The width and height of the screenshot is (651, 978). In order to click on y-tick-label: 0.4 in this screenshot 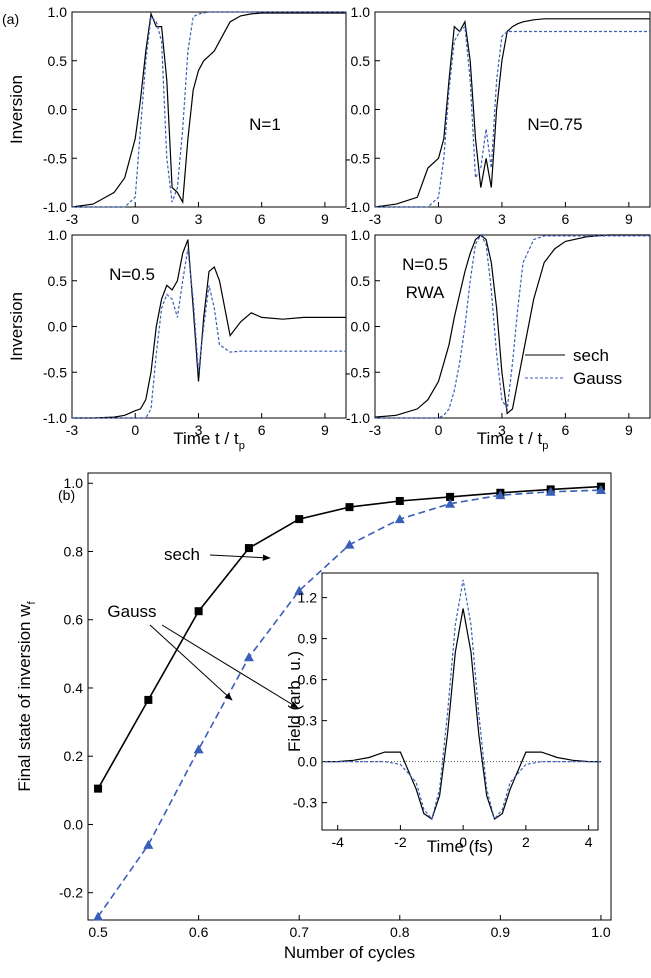, I will do `click(74, 688)`.